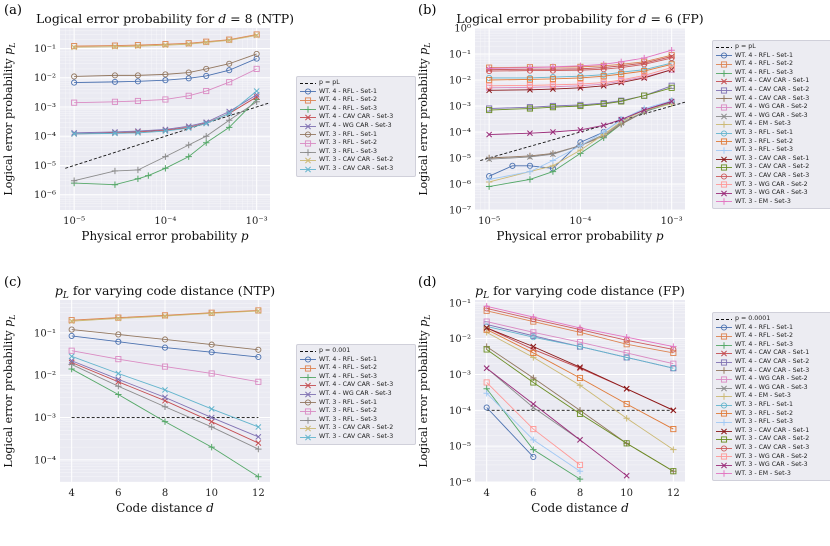 Image resolution: width=830 pixels, height=546 pixels. Describe the element at coordinates (460, 211) in the screenshot. I see `y-tick-label: 10⁻⁷` at that location.